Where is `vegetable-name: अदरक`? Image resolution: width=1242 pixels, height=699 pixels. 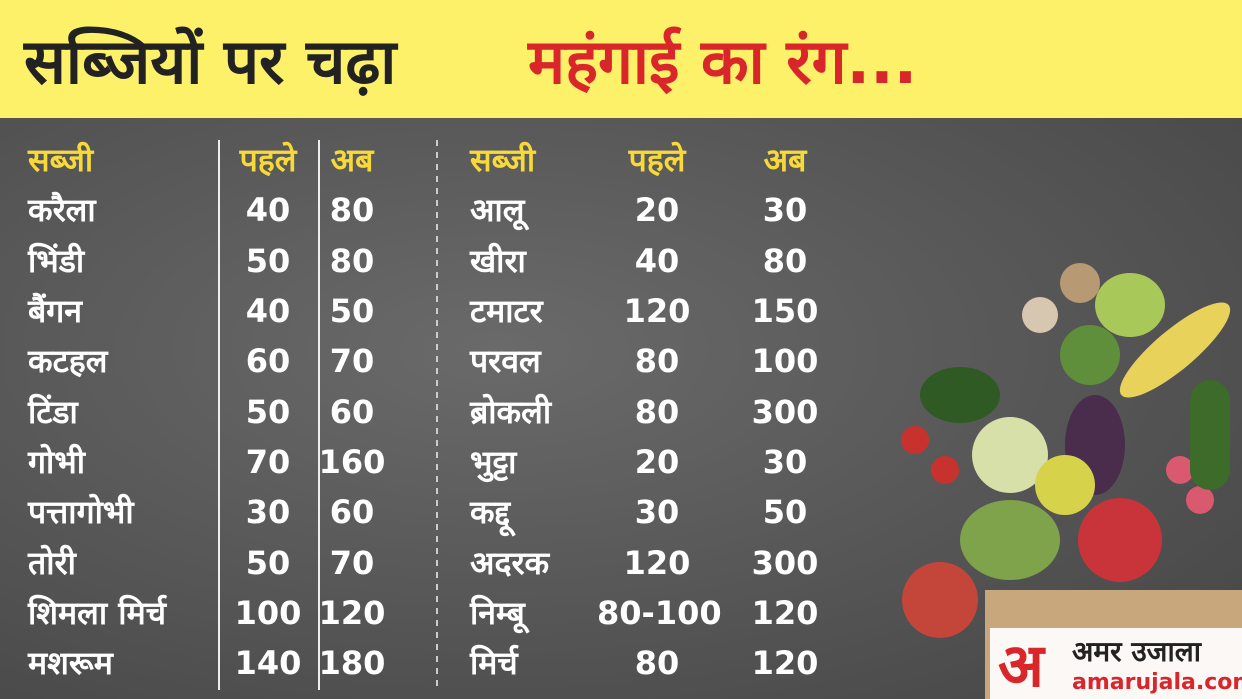 vegetable-name: अदरक is located at coordinates (510, 562).